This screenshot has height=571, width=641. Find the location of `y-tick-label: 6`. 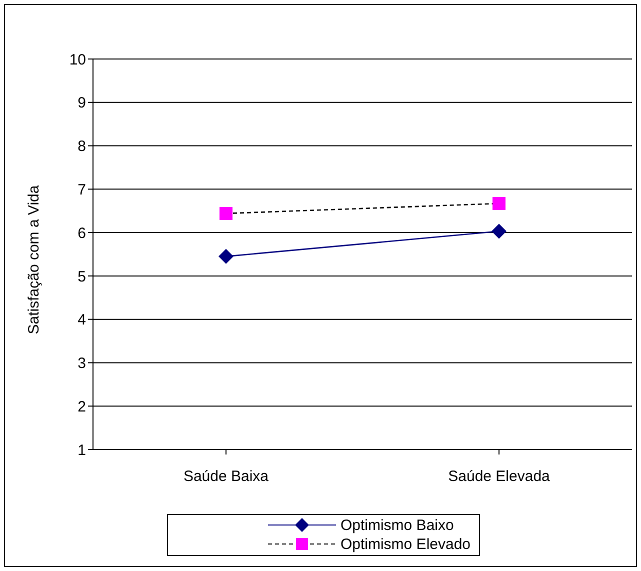

y-tick-label: 6 is located at coordinates (82, 233).